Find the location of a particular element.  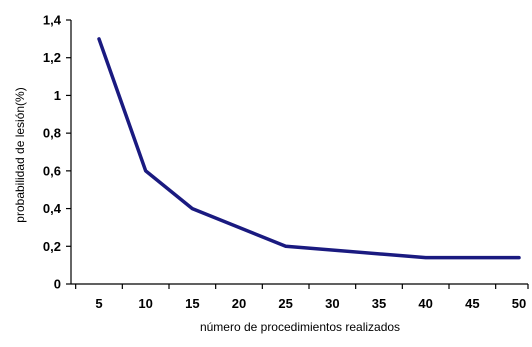

y-tick-label: 0,6 is located at coordinates (52, 170).